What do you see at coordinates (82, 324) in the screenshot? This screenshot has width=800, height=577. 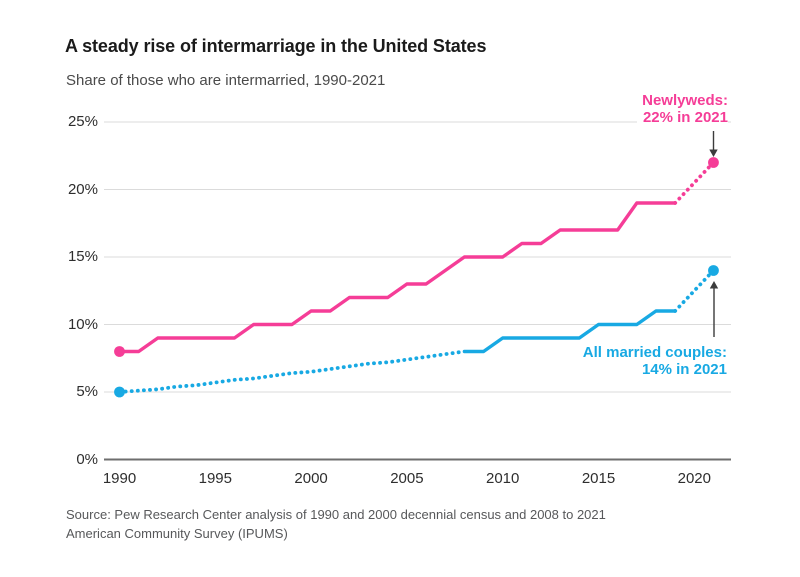 I see `y-tick-label: 10%` at bounding box center [82, 324].